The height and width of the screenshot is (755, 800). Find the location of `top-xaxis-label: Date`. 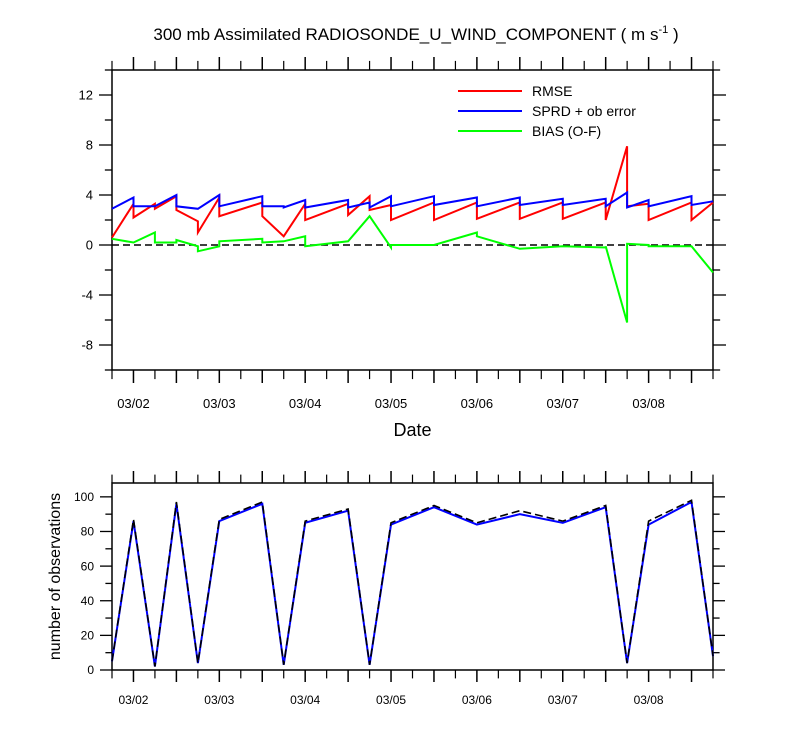

top-xaxis-label: Date is located at coordinates (412, 430).